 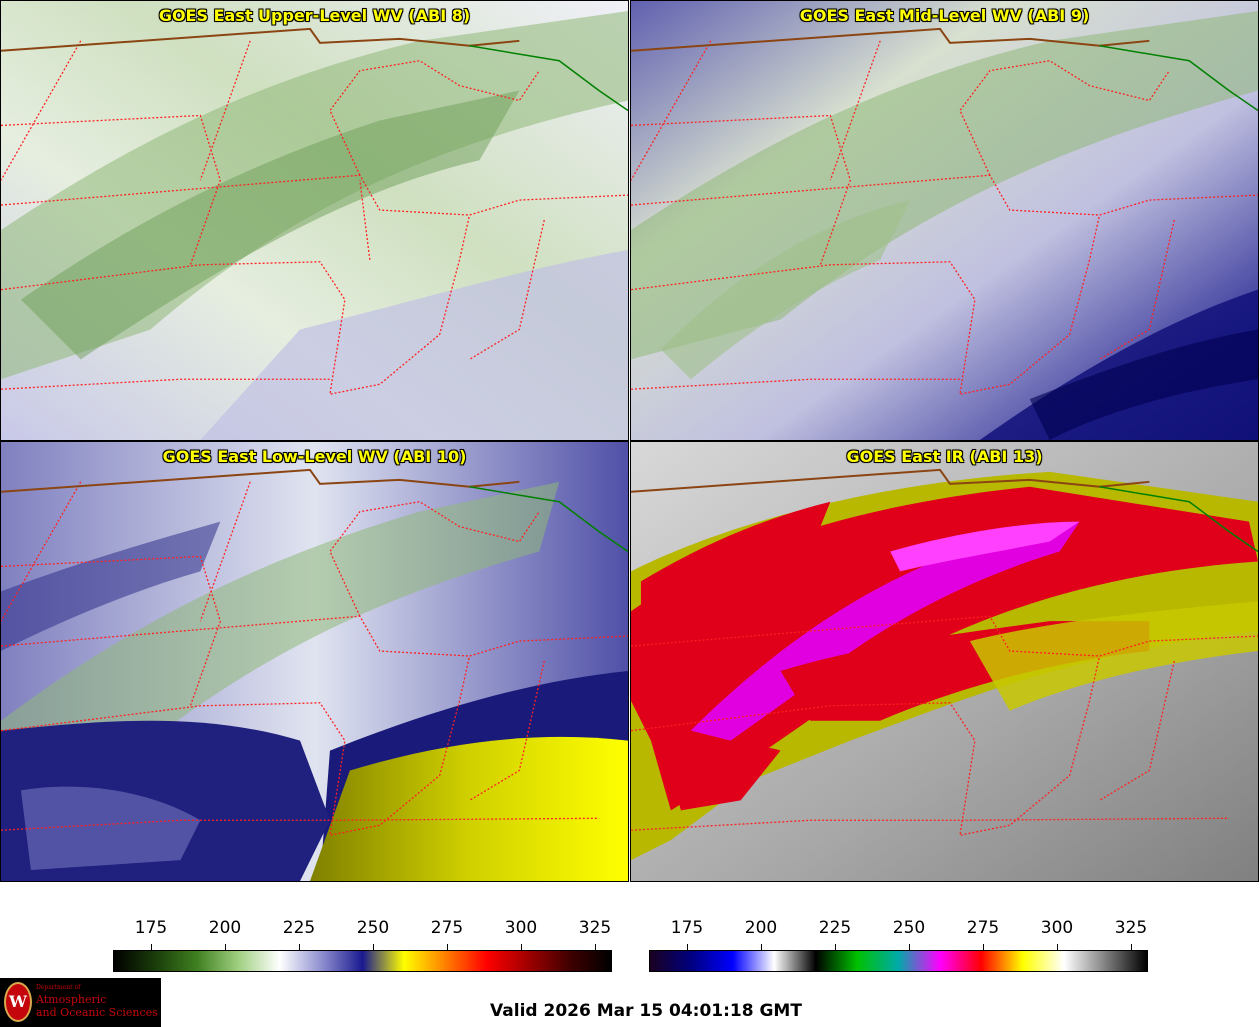 I want to click on ir-colorbar-gradient, so click(x=898, y=961).